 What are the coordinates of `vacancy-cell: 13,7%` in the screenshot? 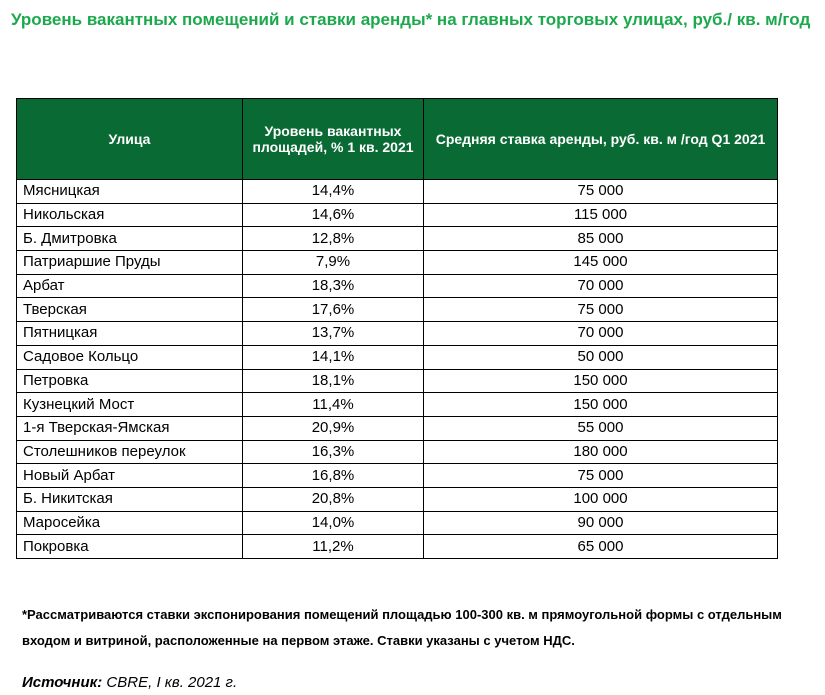 It's located at (333, 333).